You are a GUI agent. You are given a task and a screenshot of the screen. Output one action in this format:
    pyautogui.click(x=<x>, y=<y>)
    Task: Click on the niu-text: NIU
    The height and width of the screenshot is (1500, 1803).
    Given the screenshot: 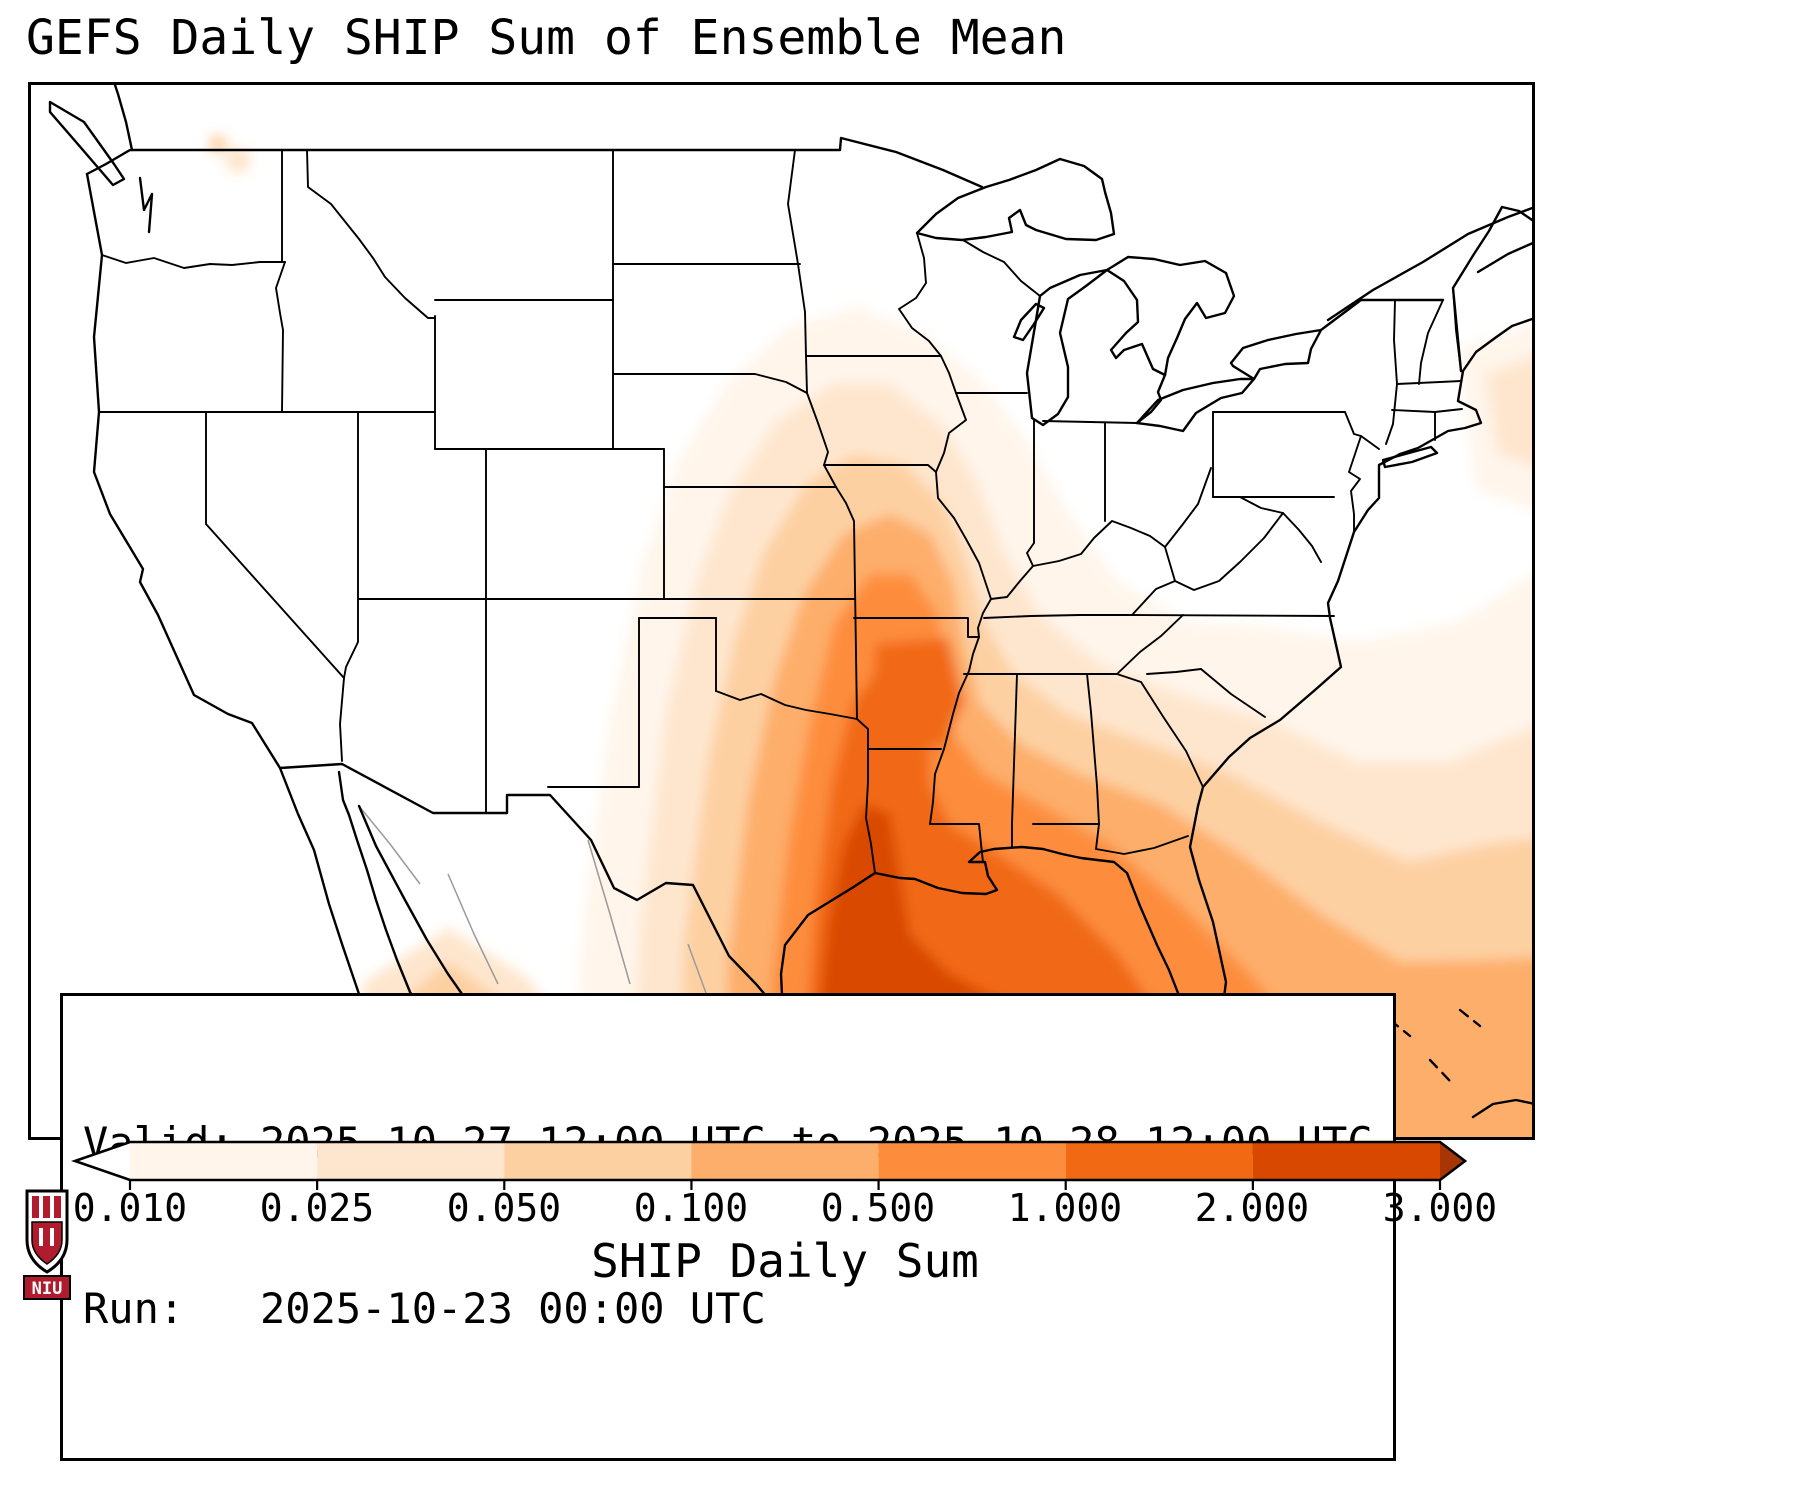 What is the action you would take?
    pyautogui.click(x=47, y=1289)
    